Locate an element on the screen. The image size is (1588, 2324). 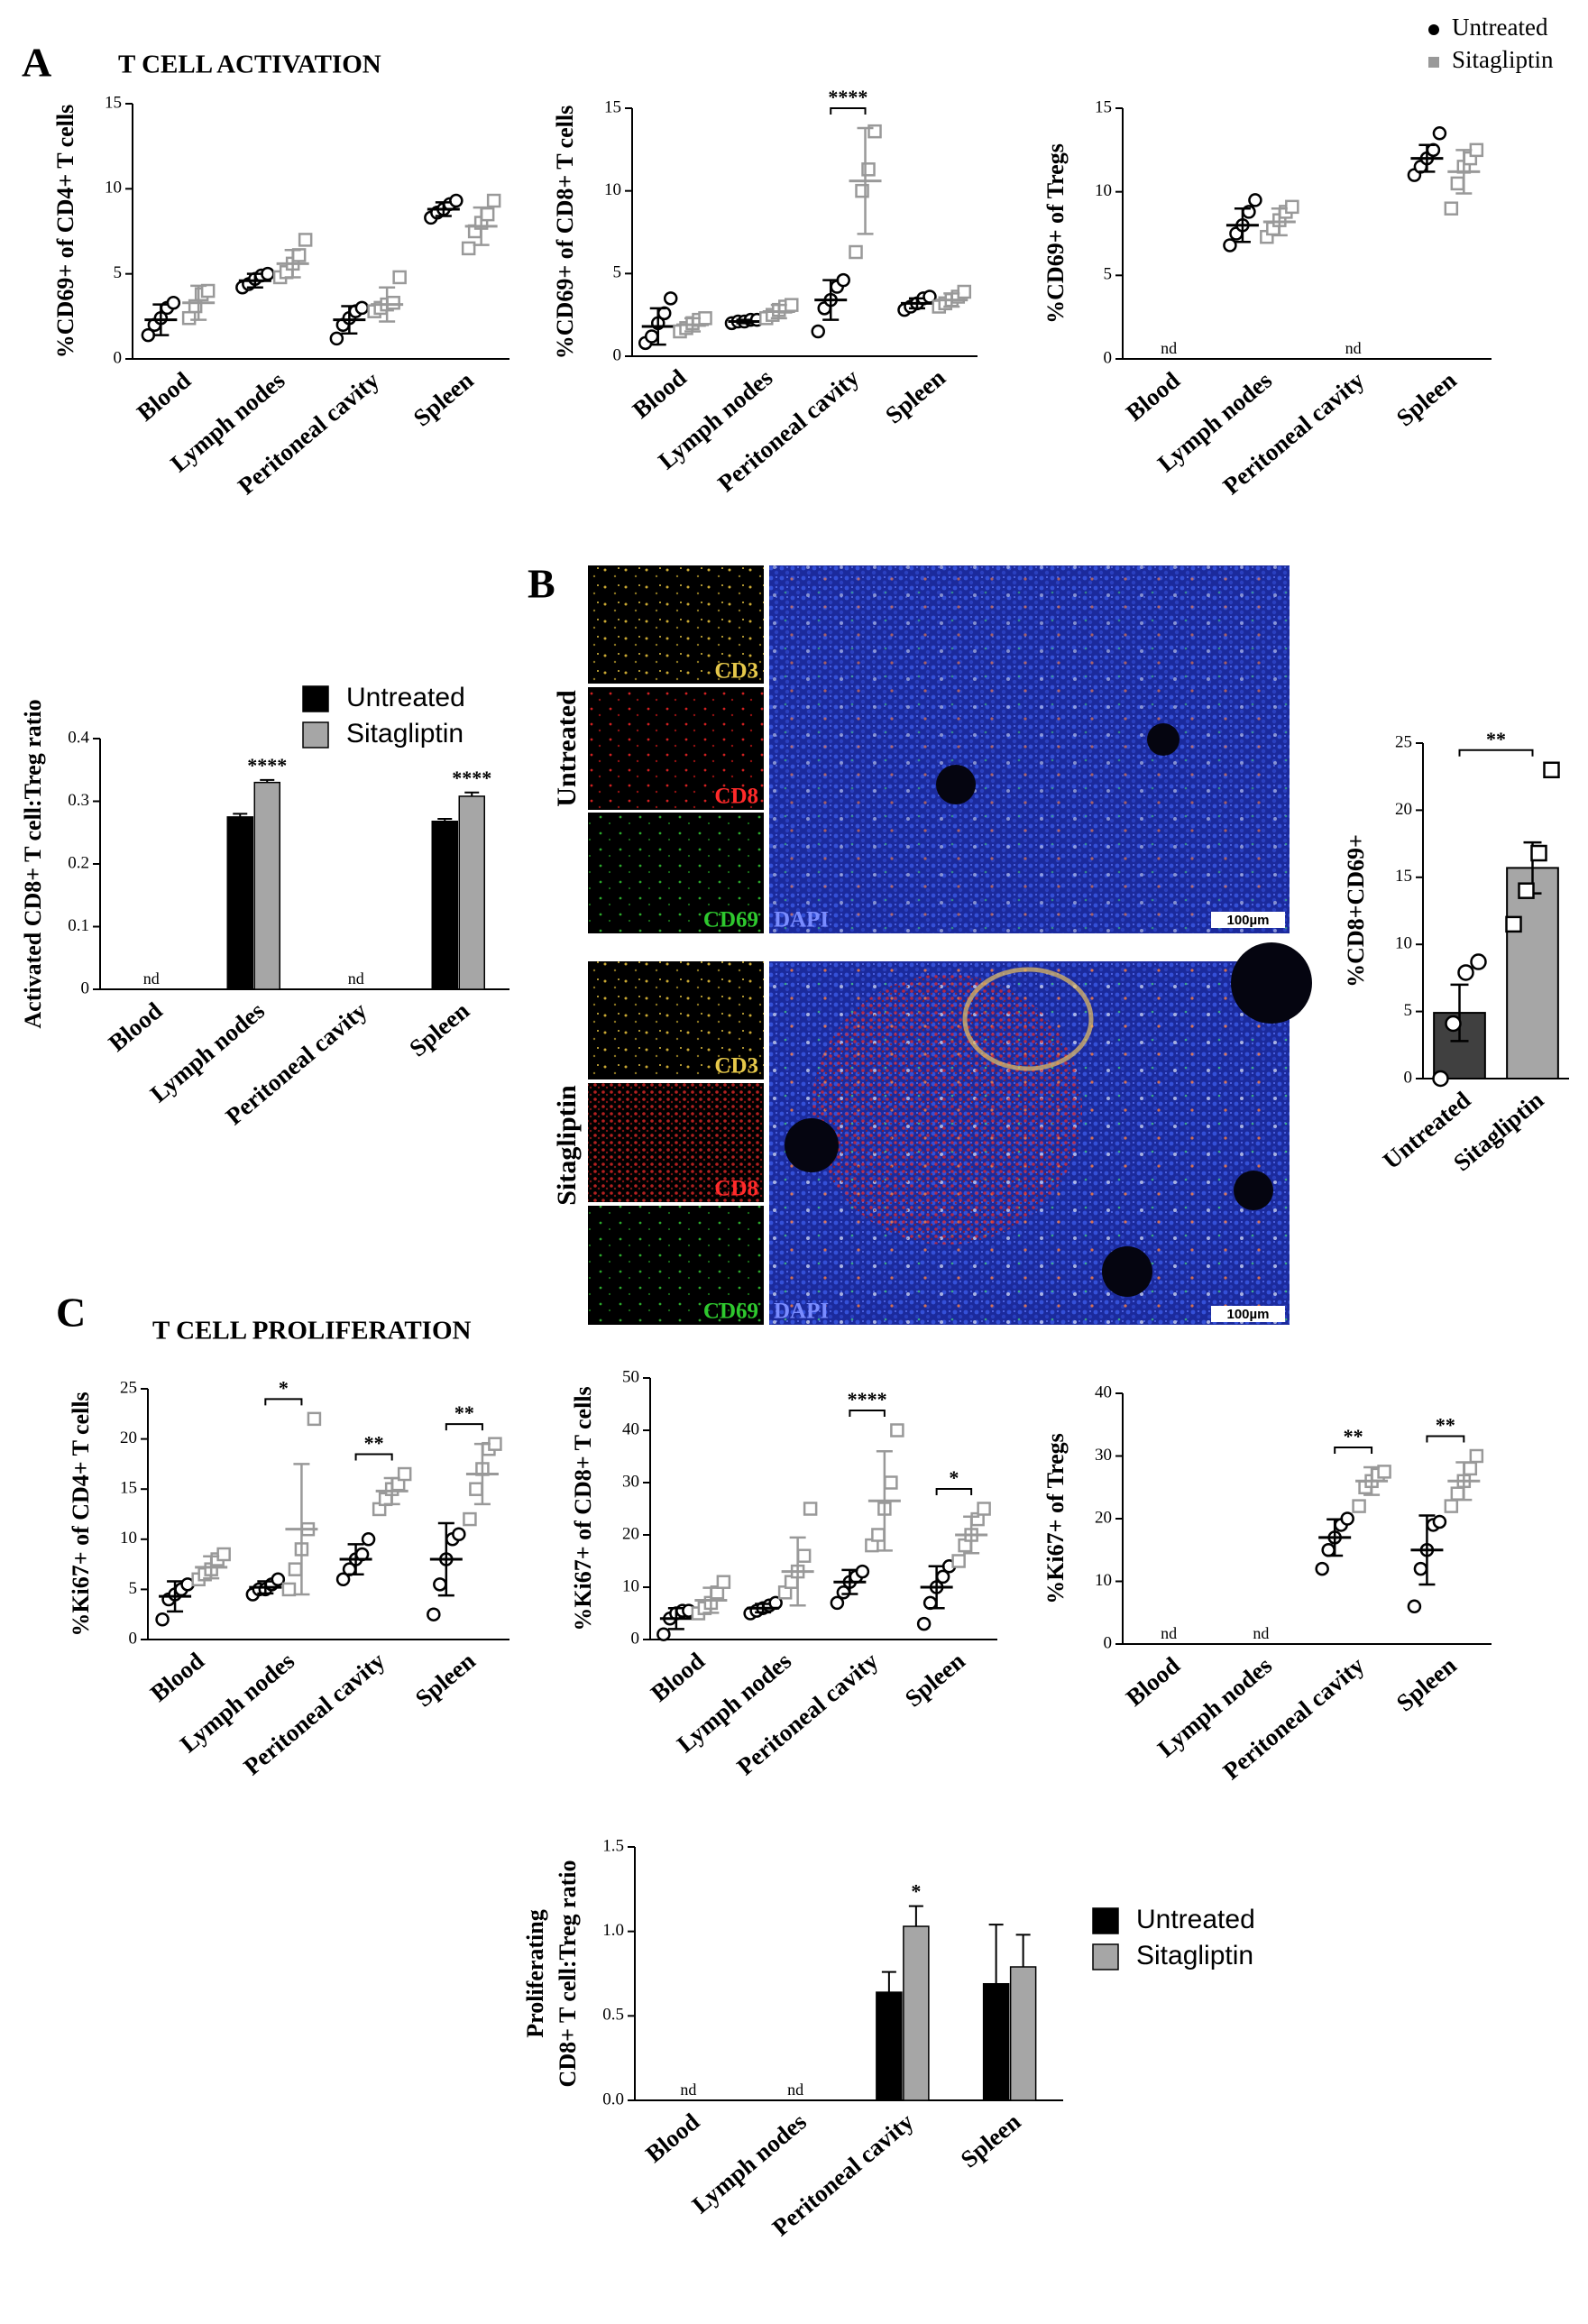
micrograph-row: Untreated CD3 CD8 CD69 DAPI 100µm is located at coordinates (921, 749).